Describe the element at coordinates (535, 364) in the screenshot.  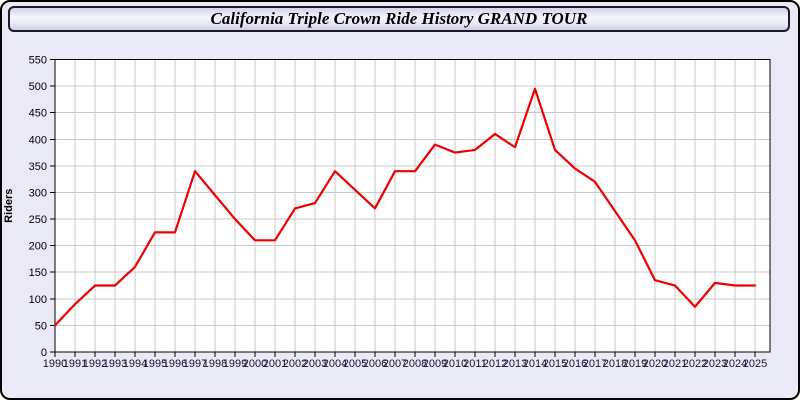
I see `x-tick-label: 2014` at that location.